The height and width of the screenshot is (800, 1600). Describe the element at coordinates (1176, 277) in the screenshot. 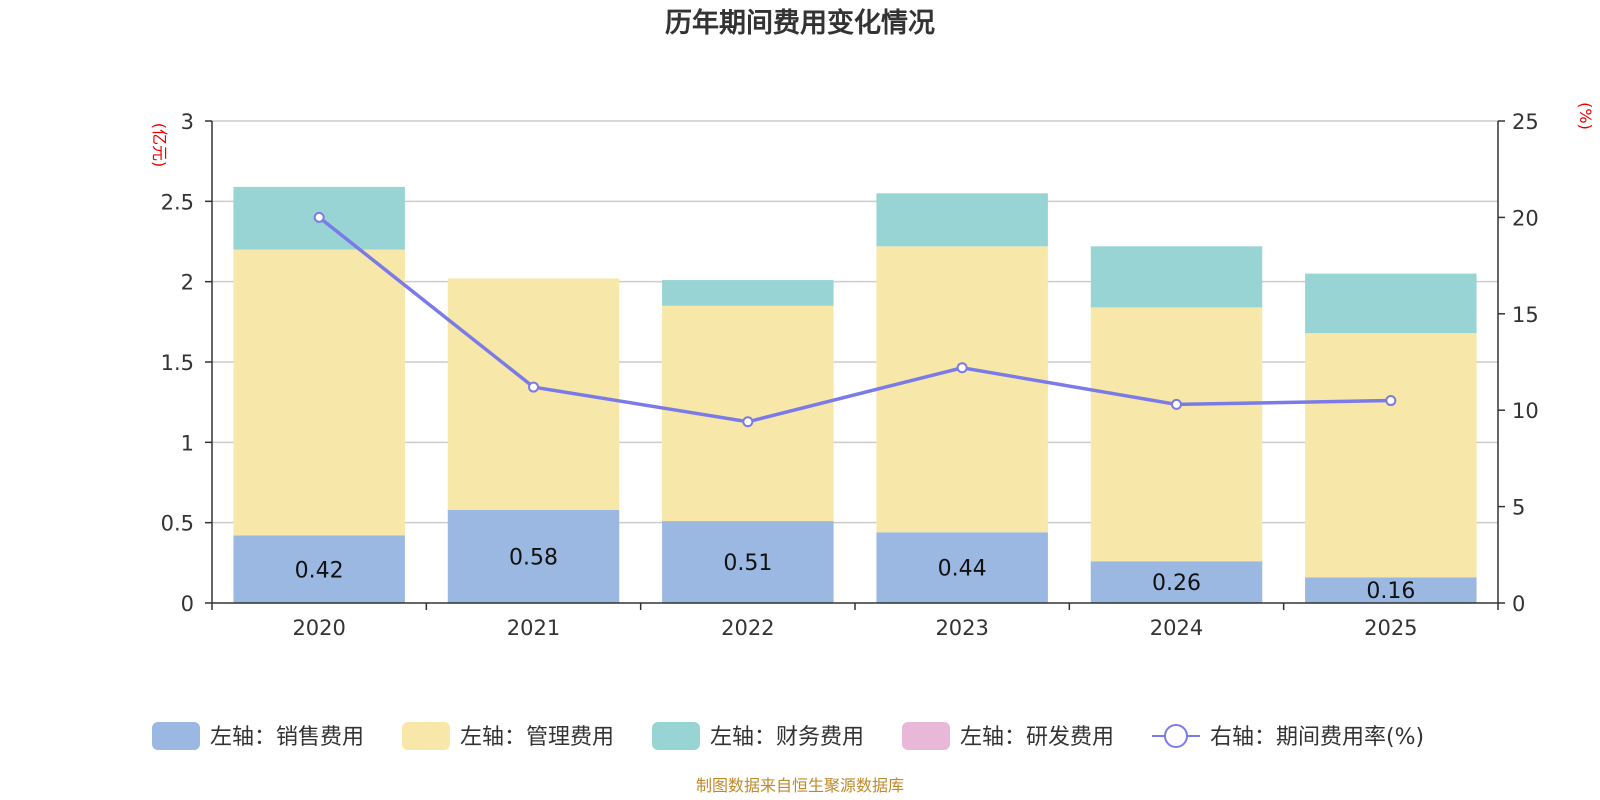

I see `bar-3-2024` at that location.